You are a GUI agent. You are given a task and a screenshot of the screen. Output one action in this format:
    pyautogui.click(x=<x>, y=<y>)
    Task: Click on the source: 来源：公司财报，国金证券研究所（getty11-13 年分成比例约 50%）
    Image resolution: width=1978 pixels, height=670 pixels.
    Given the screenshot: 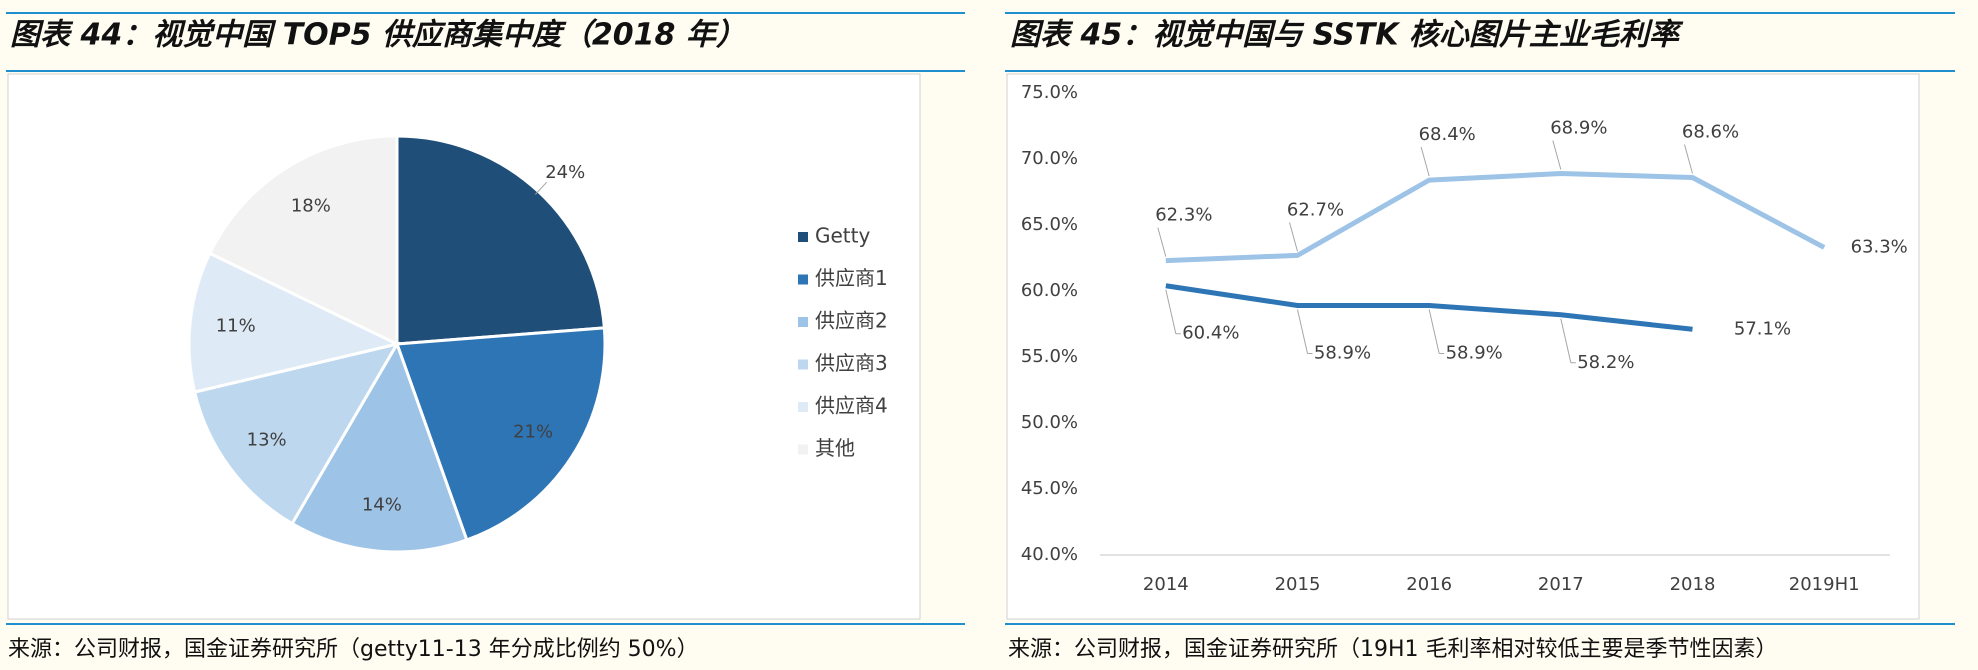 What is the action you would take?
    pyautogui.click(x=353, y=649)
    